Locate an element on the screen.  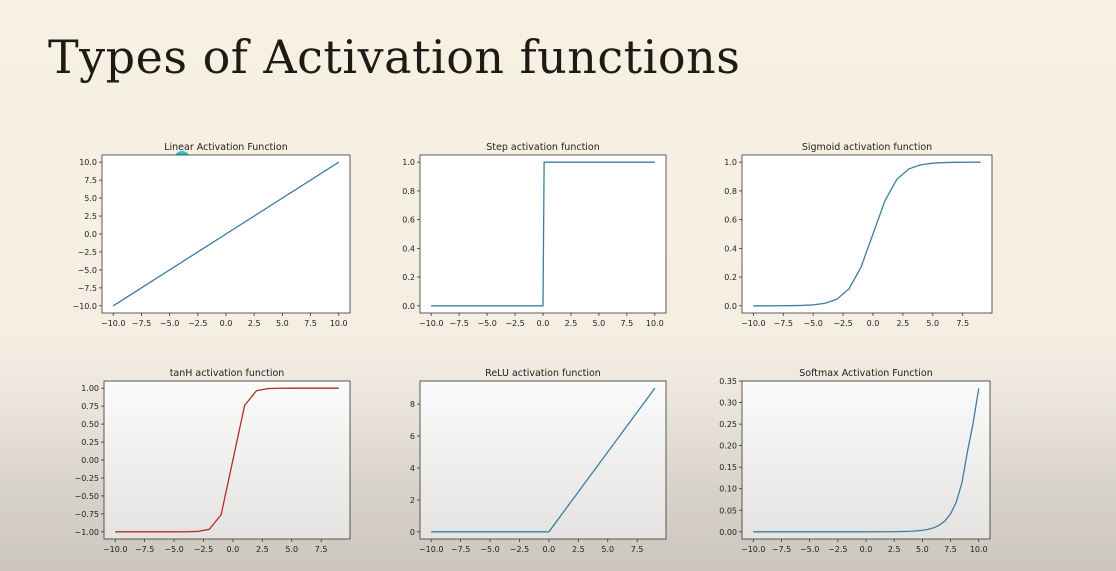
y-tick-label: 5.0 is located at coordinates (90, 198).